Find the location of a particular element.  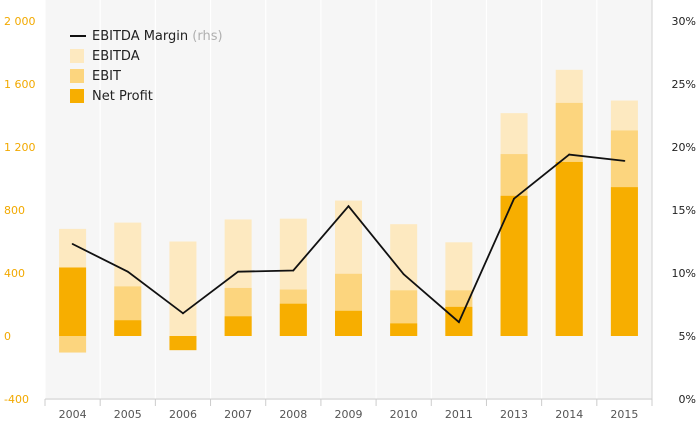

x-tick-label: 2006 is located at coordinates (183, 414).